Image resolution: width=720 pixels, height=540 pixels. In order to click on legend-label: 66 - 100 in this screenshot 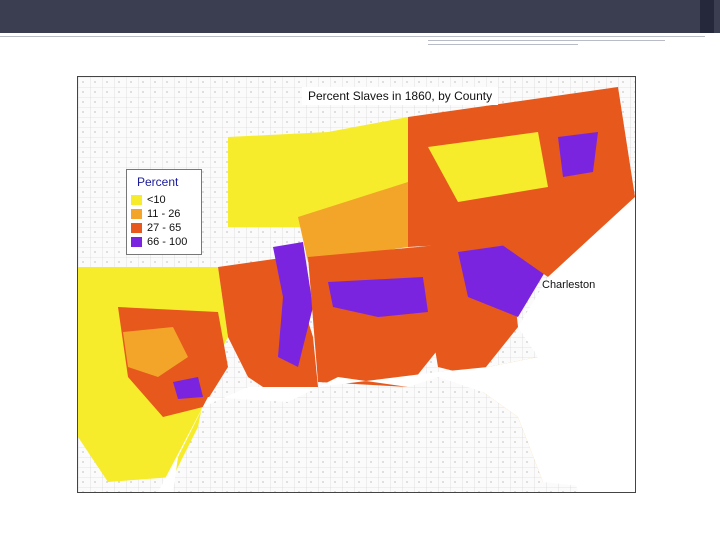, I will do `click(167, 242)`.